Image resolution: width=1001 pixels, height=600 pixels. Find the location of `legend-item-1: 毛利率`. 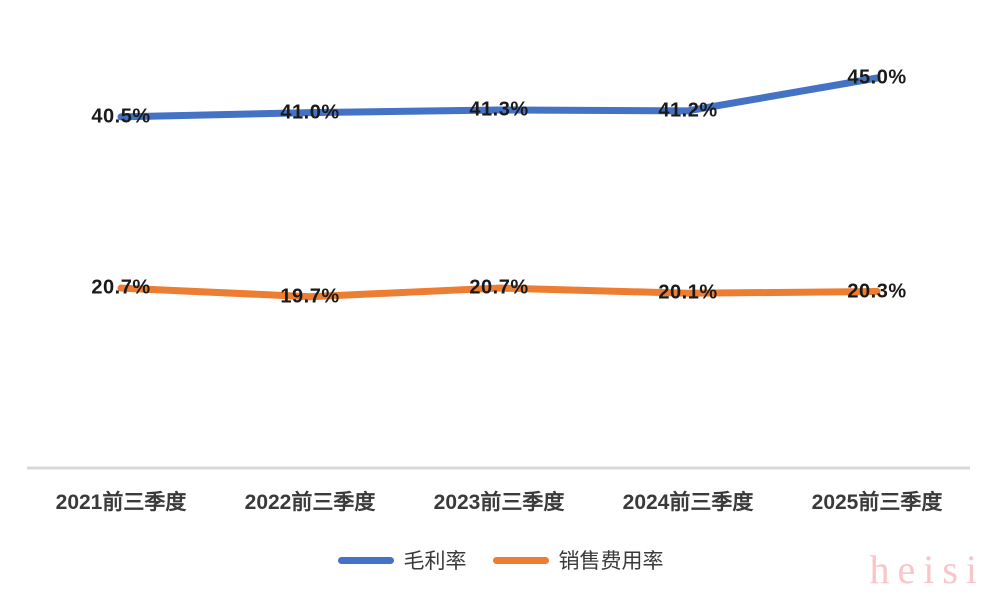

legend-item-1: 毛利率 is located at coordinates (402, 560).